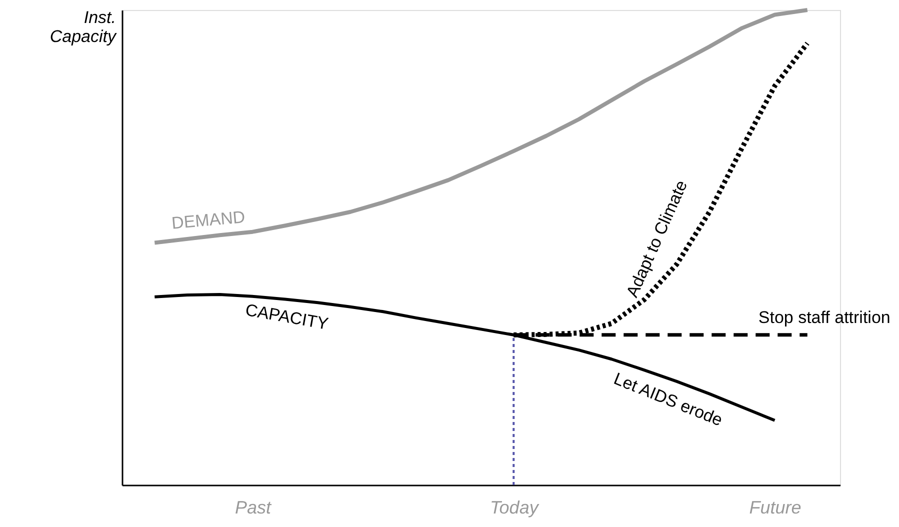  What do you see at coordinates (84, 27) in the screenshot?
I see `y-axis-title: Inst. Capacity` at bounding box center [84, 27].